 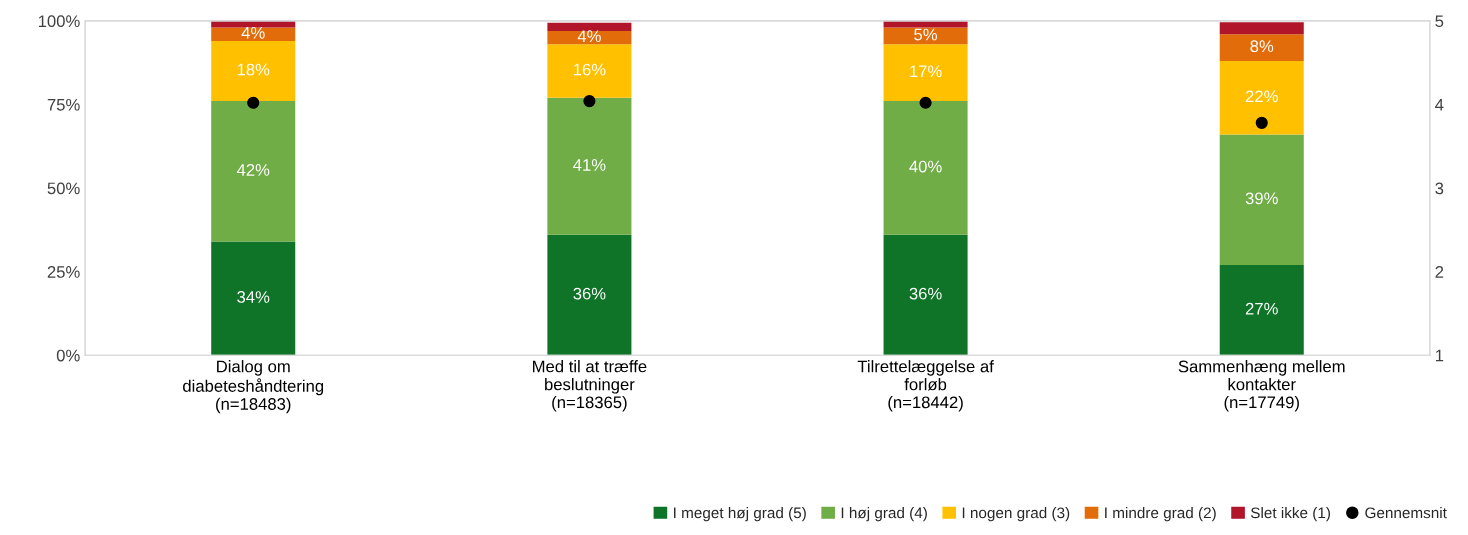 I want to click on x-tick-label: Sammenhæng mellem kontakter (n=17749), so click(x=1261, y=386).